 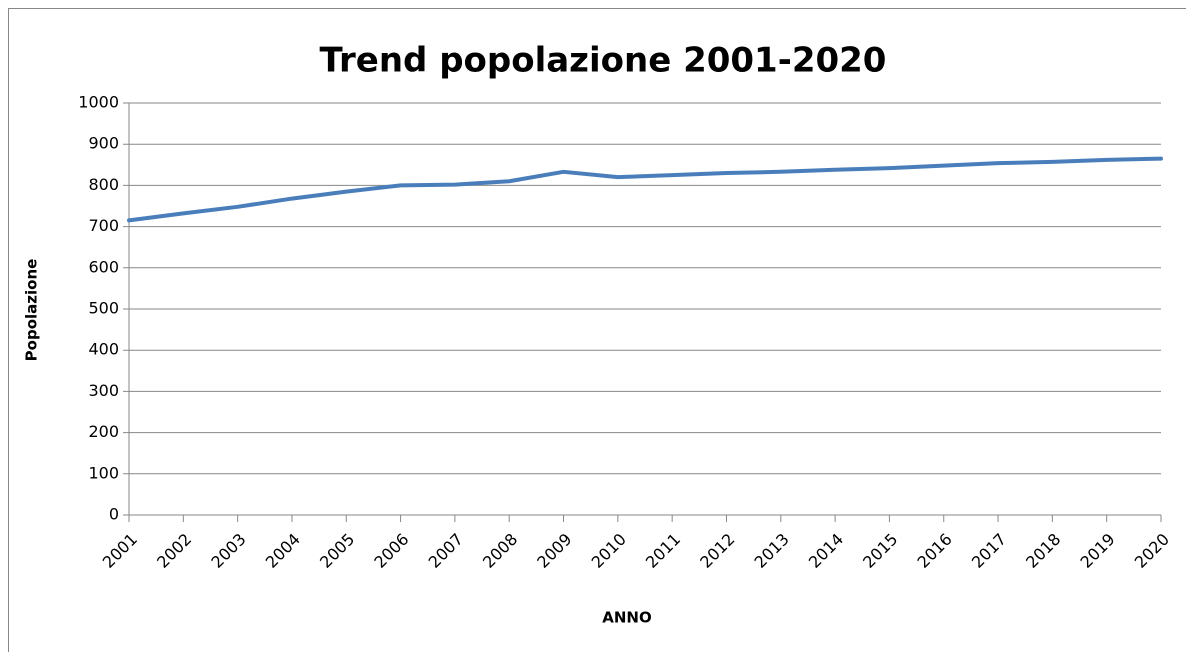 What do you see at coordinates (114, 514) in the screenshot?
I see `y-tick-label: 0` at bounding box center [114, 514].